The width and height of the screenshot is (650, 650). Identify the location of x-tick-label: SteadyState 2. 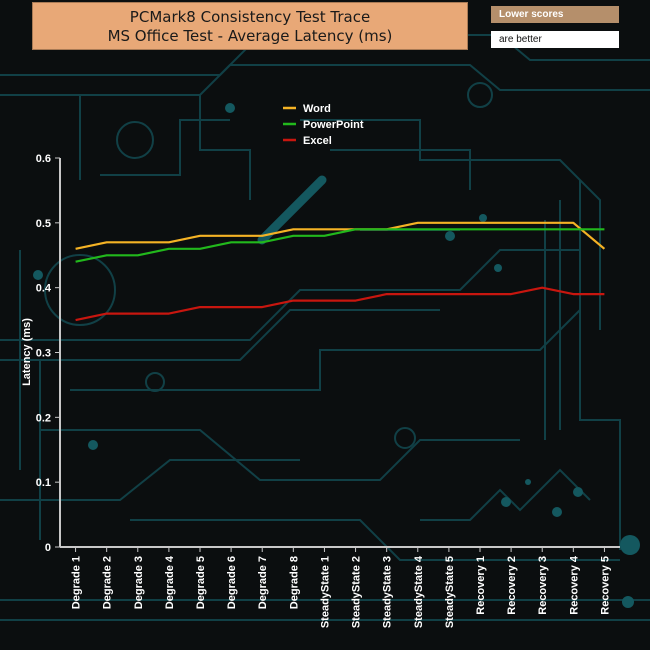
(357, 592).